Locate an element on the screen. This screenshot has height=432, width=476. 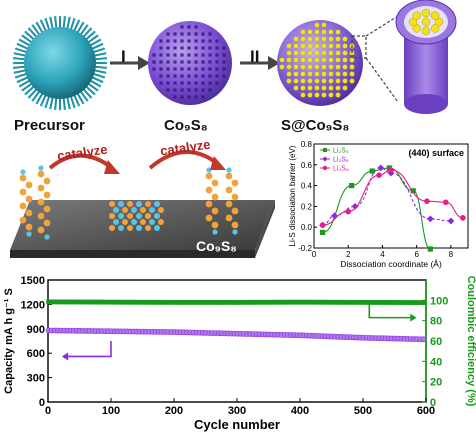
y-tick-label: 1200 is located at coordinates (33, 305).